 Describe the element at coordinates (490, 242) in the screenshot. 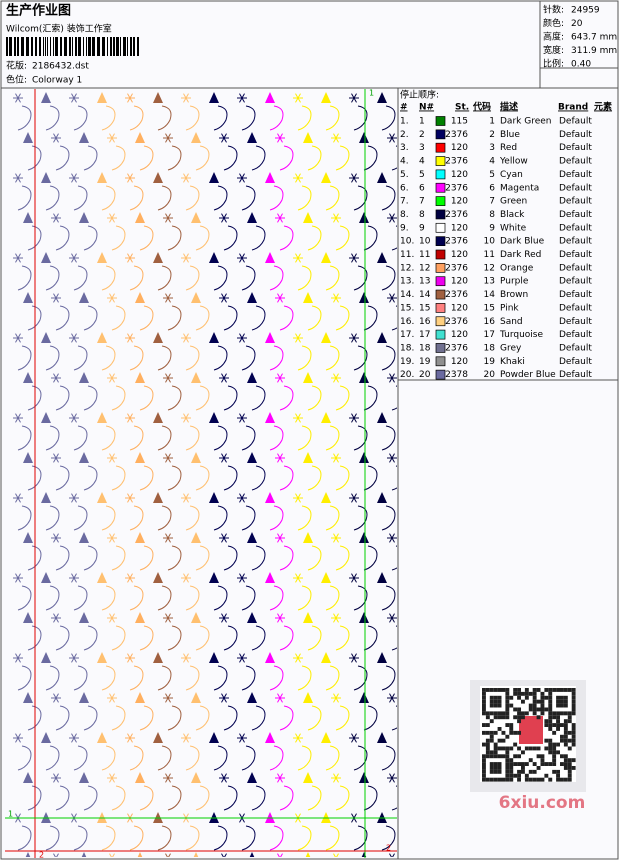

I see `row-code: 10` at that location.